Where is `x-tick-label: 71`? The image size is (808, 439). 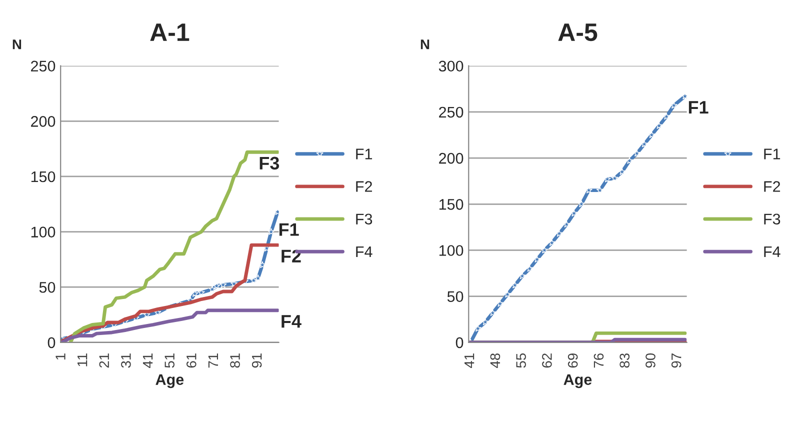
x-tick-label: 71 is located at coordinates (213, 361).